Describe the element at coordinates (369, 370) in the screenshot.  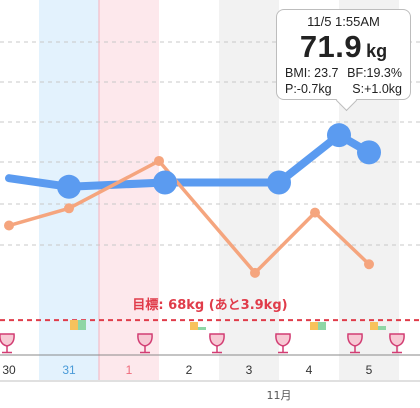
I see `day-tick-label: 5` at that location.